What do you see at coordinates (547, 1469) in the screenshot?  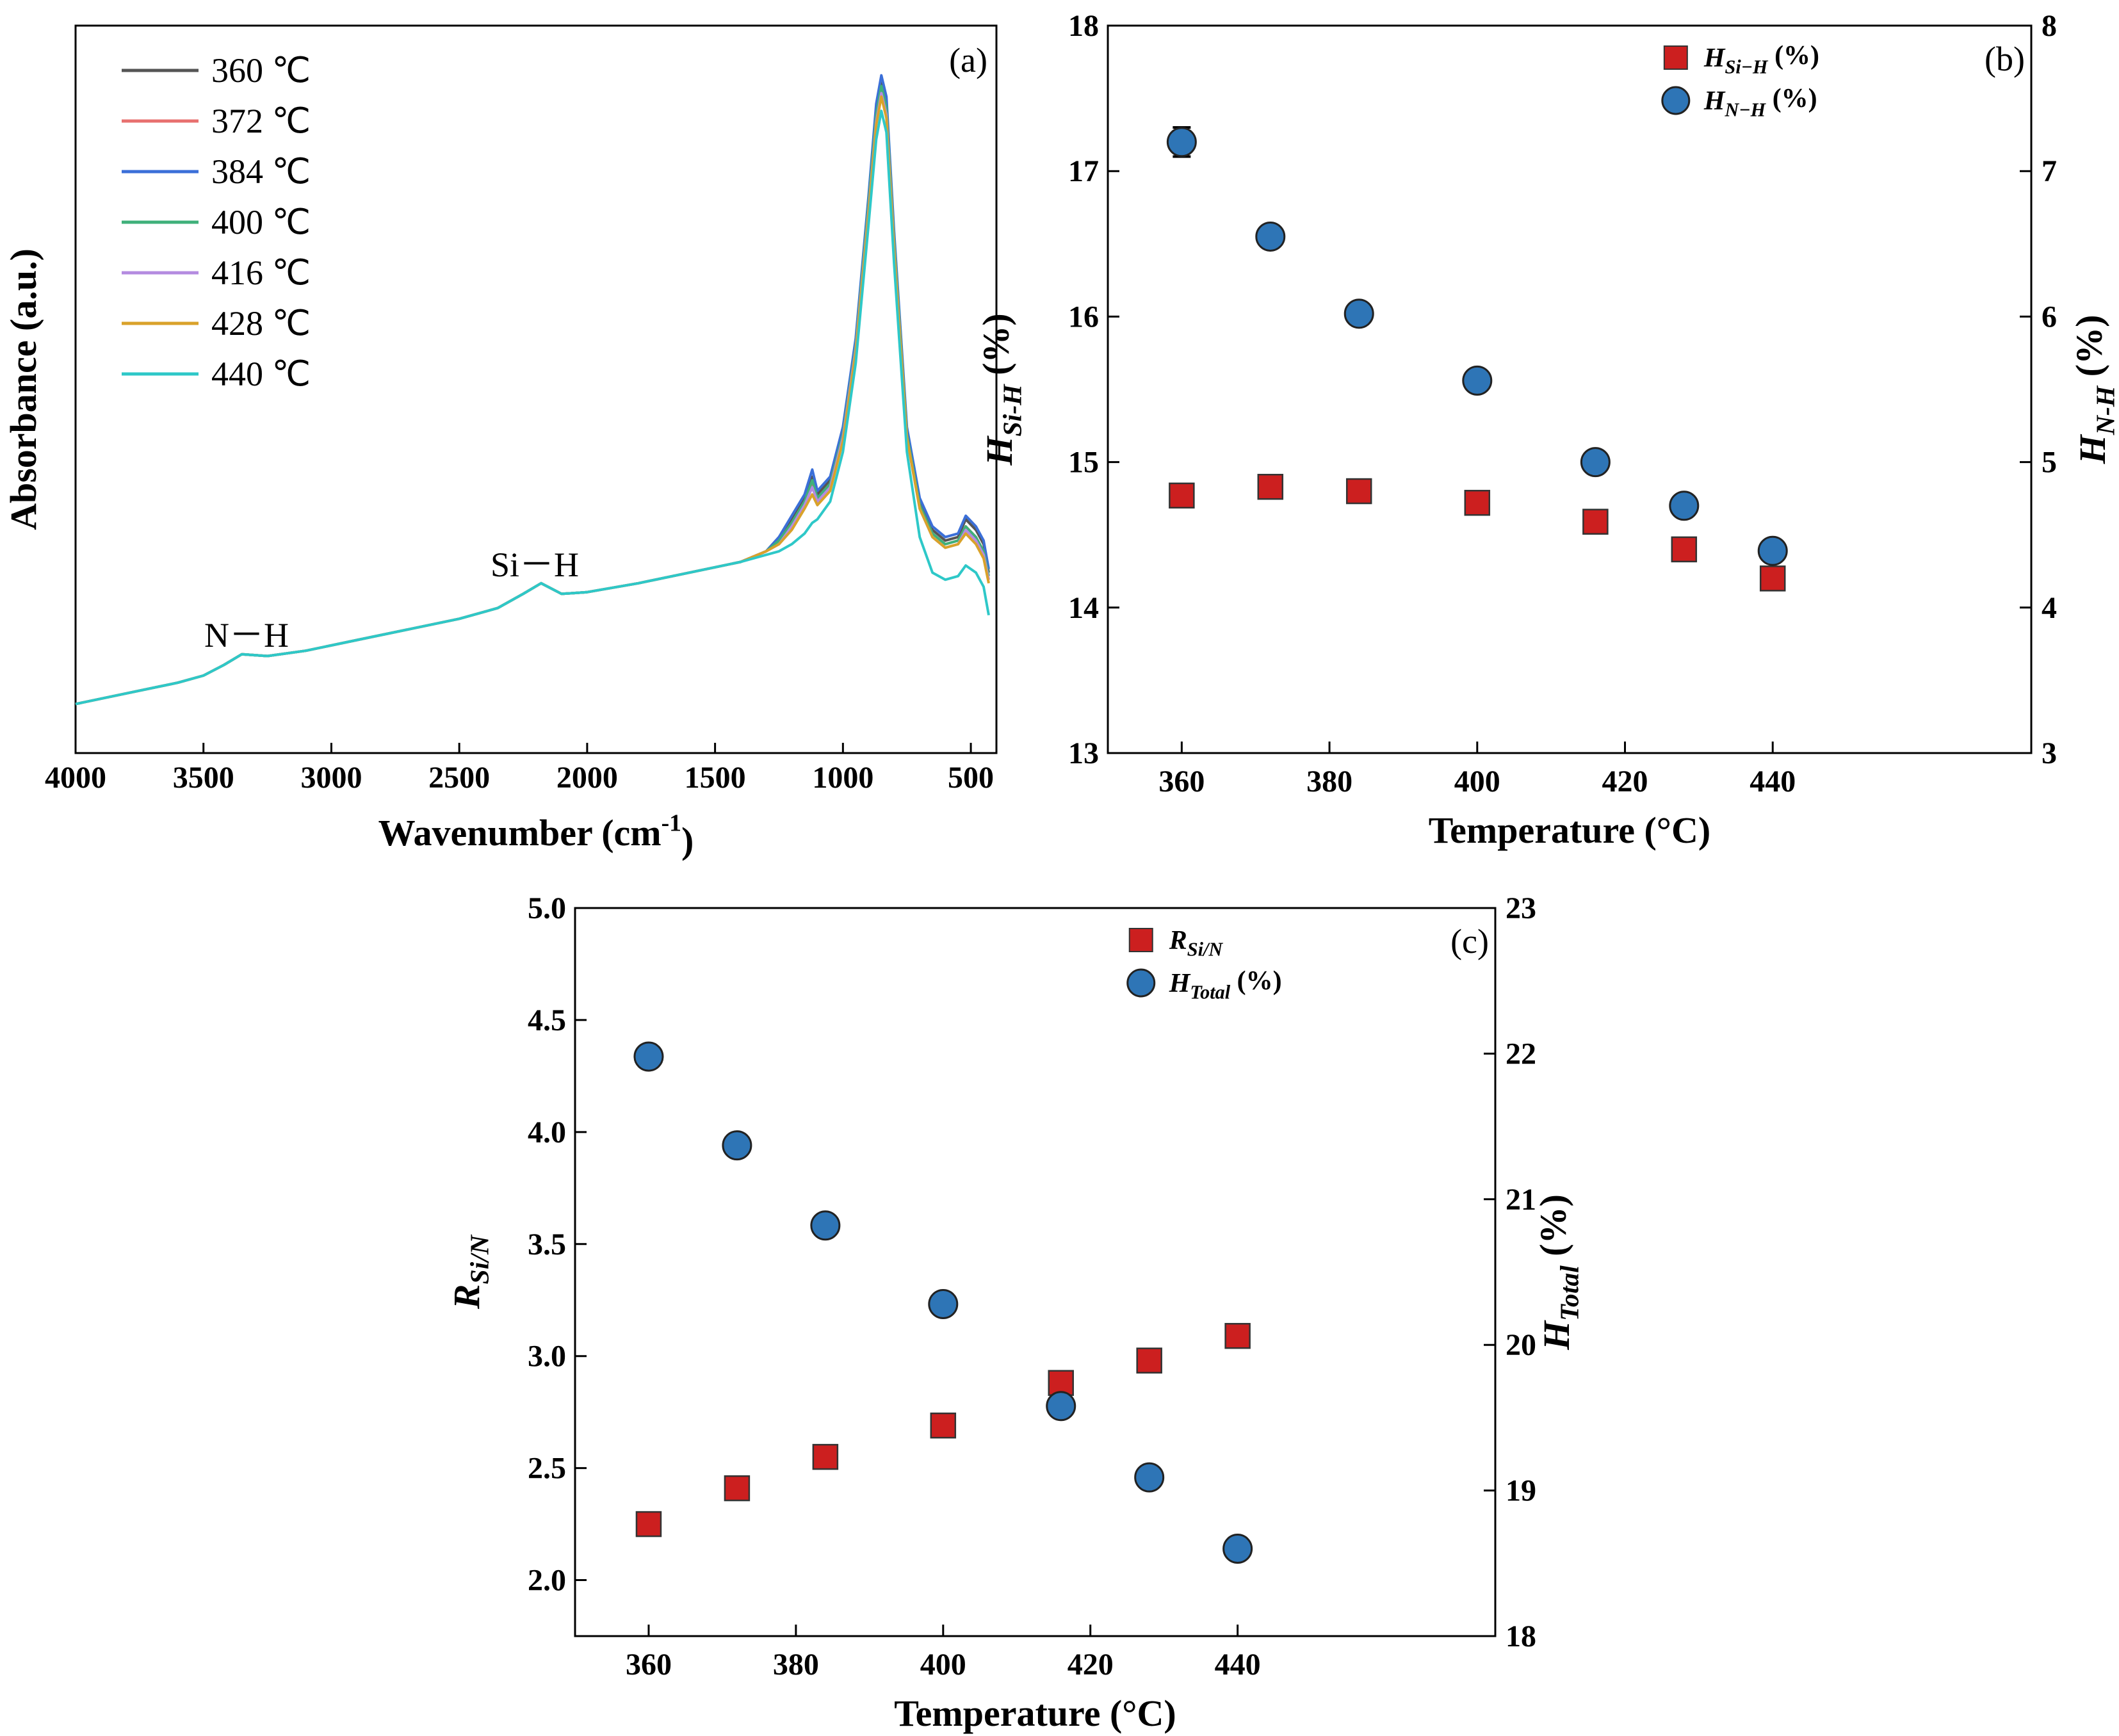 I see `y-left-tick-label-panel-c: 2.5` at bounding box center [547, 1469].